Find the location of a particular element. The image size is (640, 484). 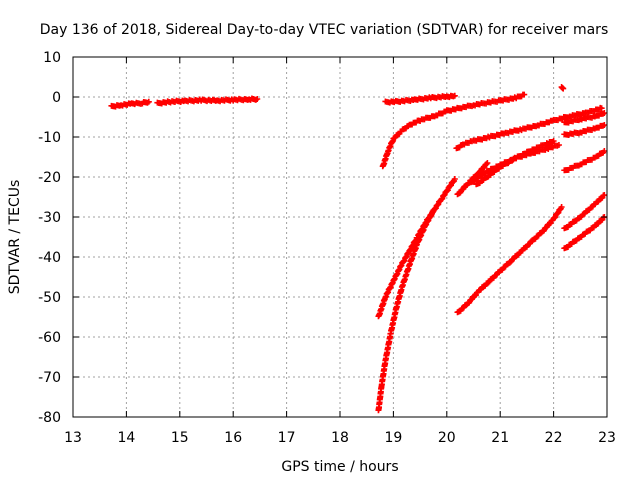

x-tick-label: 16 is located at coordinates (233, 438).